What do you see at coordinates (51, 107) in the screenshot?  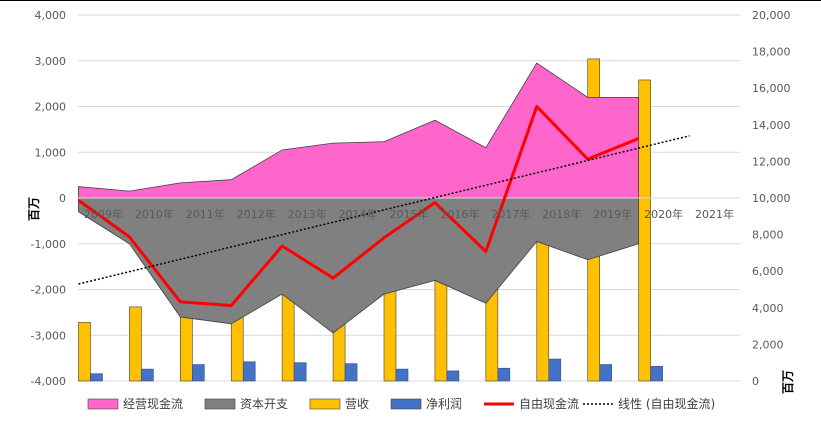 I see `left-axis-tick-label: 2,000` at bounding box center [51, 107].